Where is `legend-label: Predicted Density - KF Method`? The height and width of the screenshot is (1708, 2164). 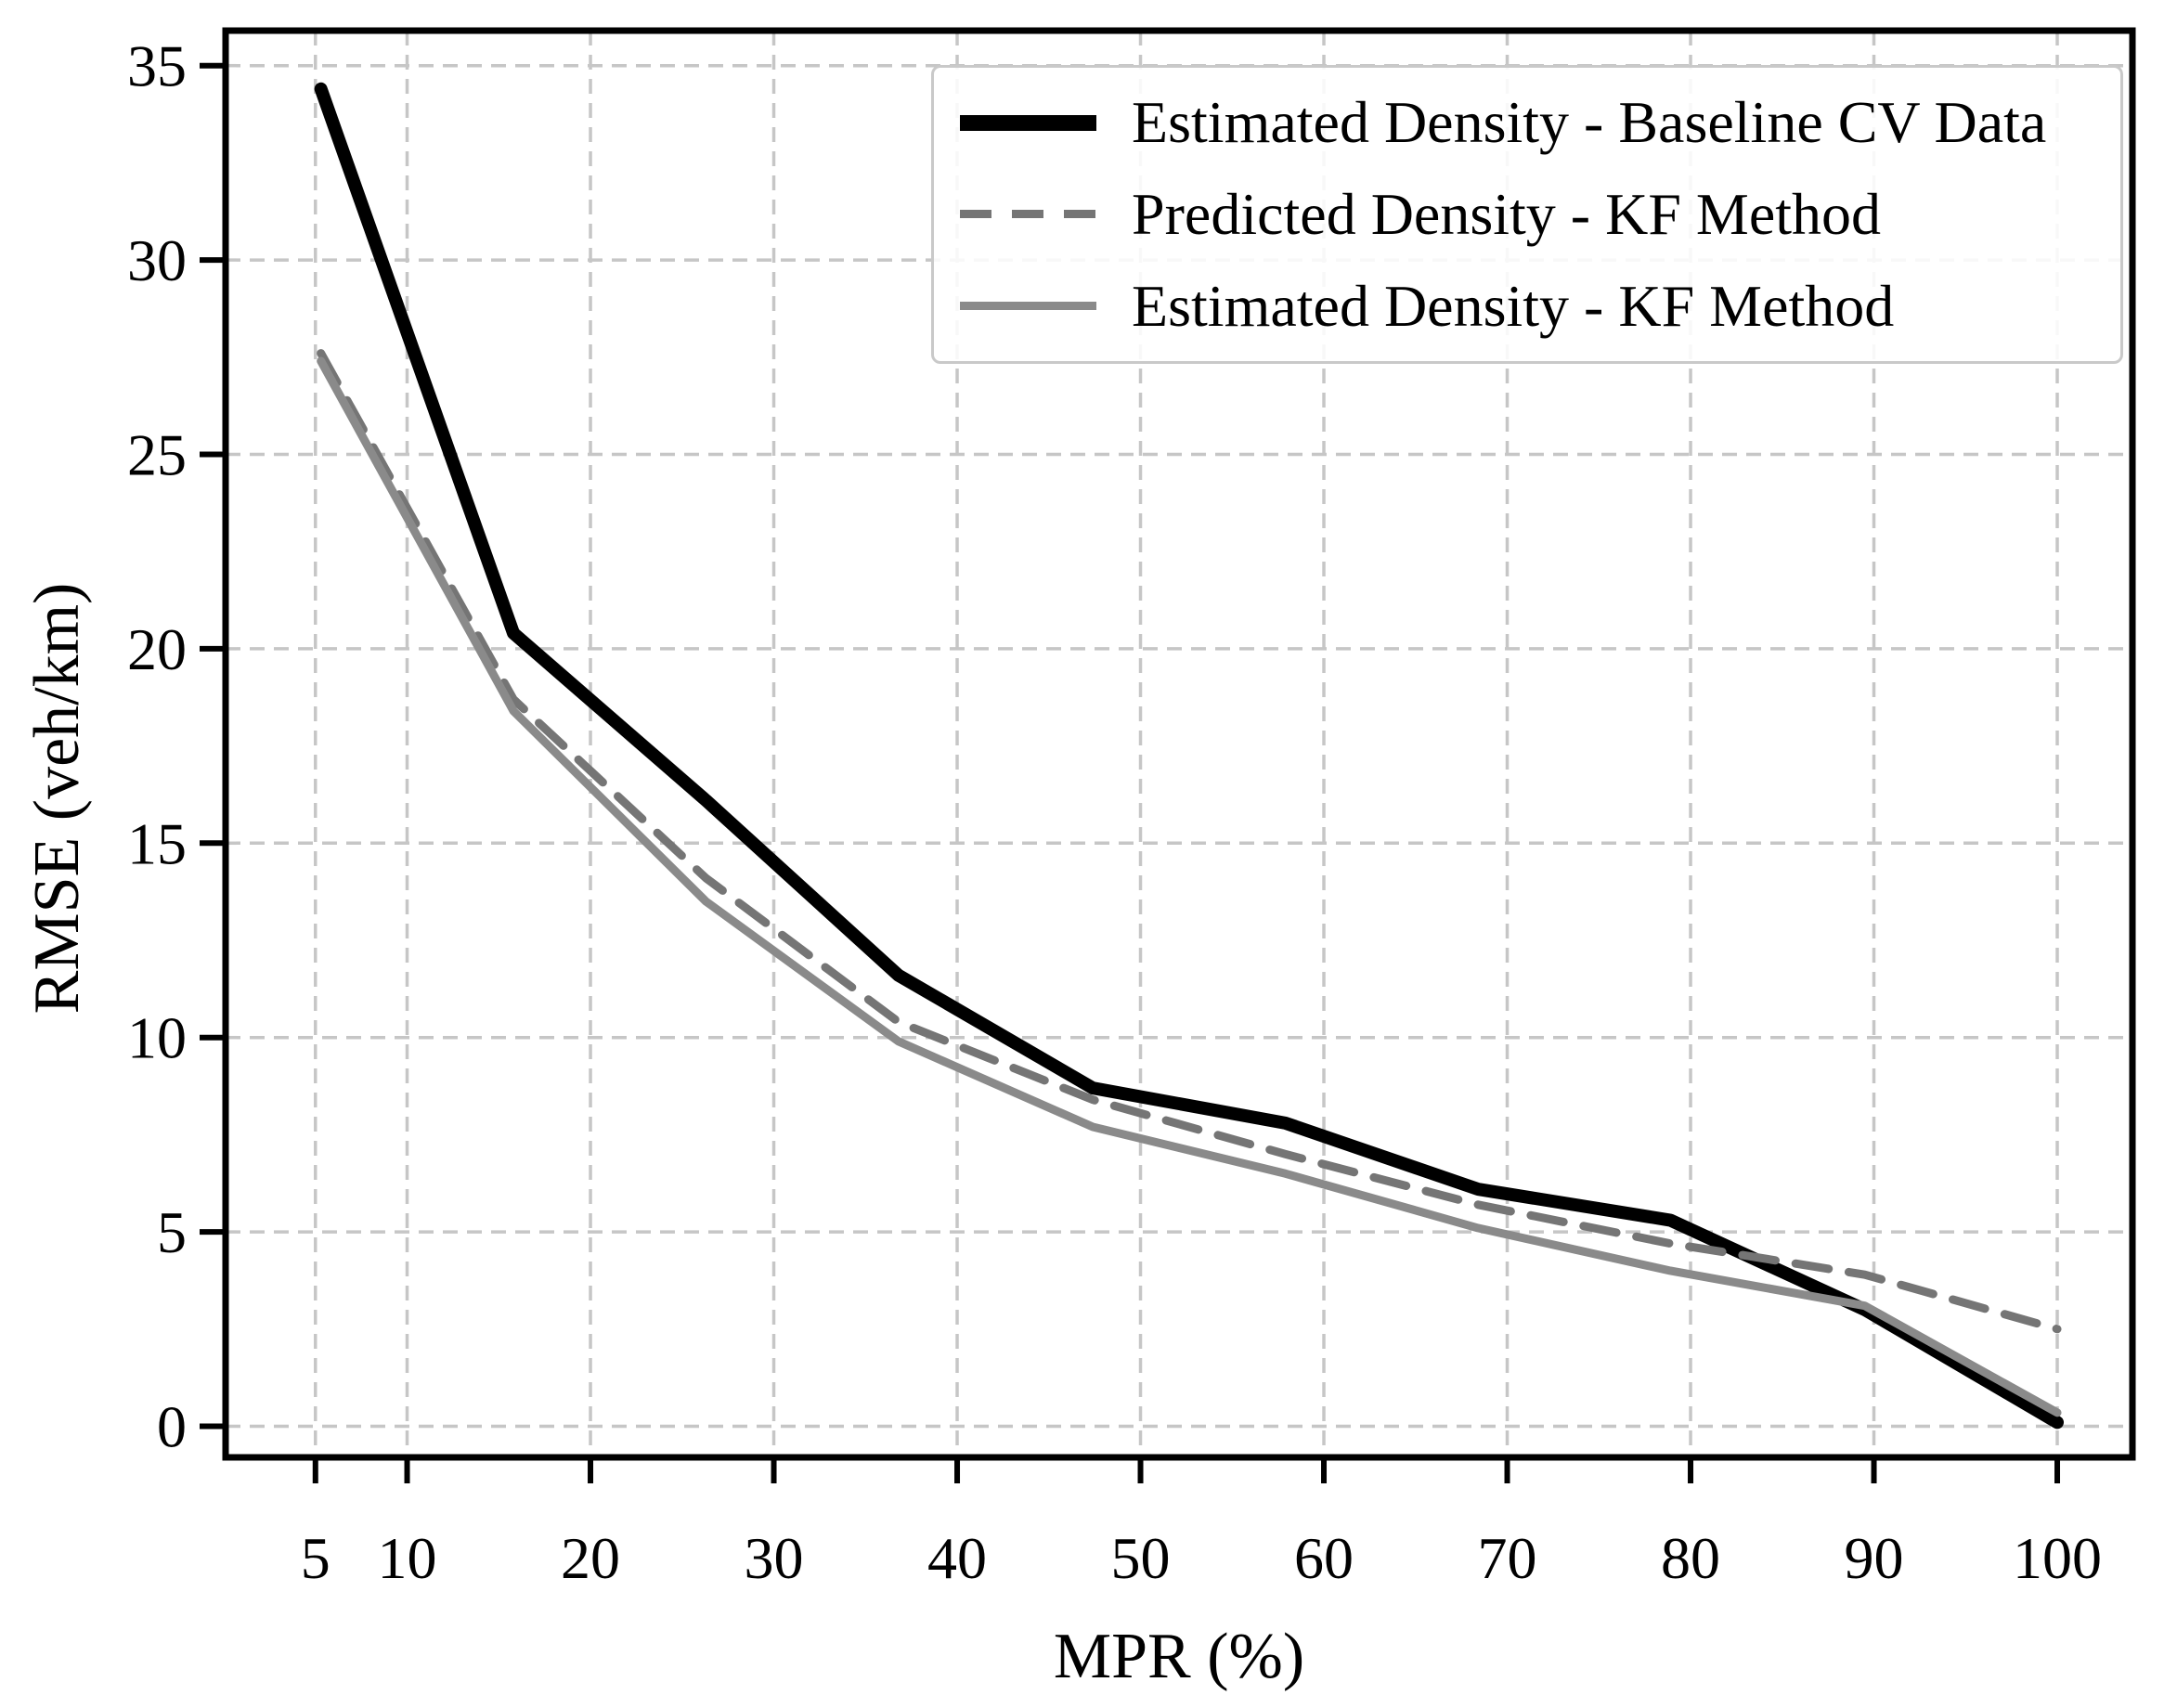 legend-label: Predicted Density - KF Method is located at coordinates (1506, 214).